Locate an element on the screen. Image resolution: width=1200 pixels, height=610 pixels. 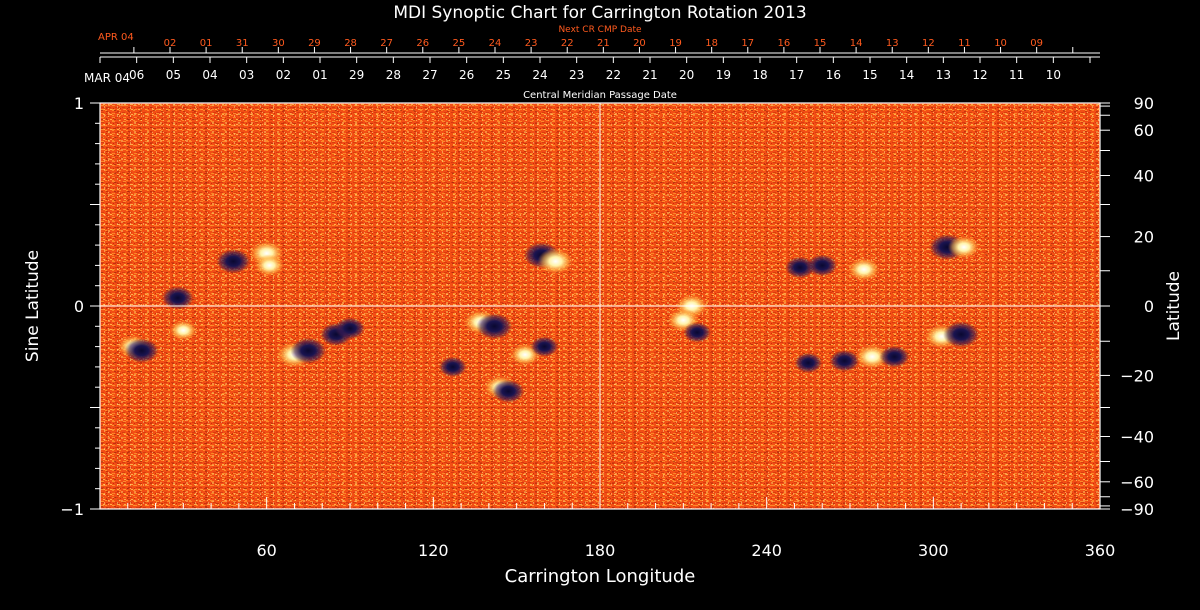
cmp-date-label: 15 is located at coordinates (869, 75).